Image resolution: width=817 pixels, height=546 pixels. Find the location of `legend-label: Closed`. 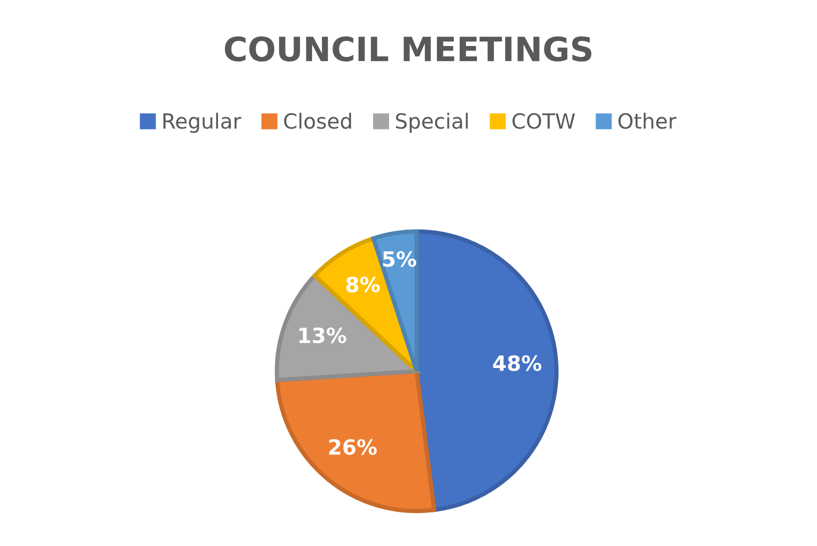

legend-label: Closed is located at coordinates (318, 120).